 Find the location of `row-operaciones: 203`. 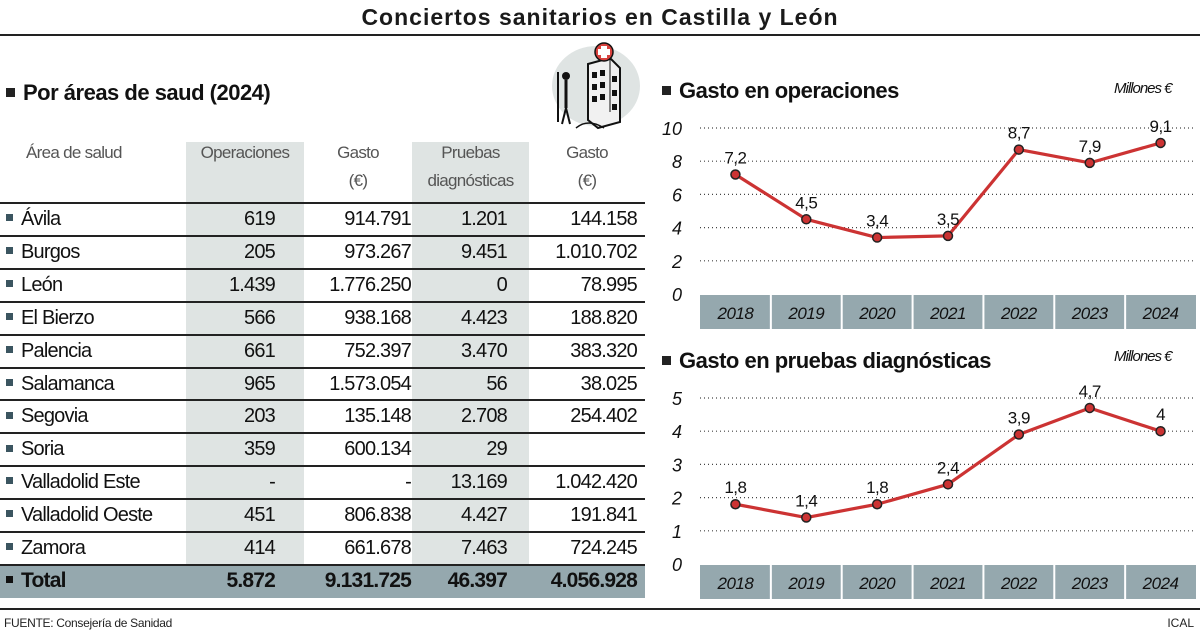

row-operaciones: 203 is located at coordinates (260, 416).